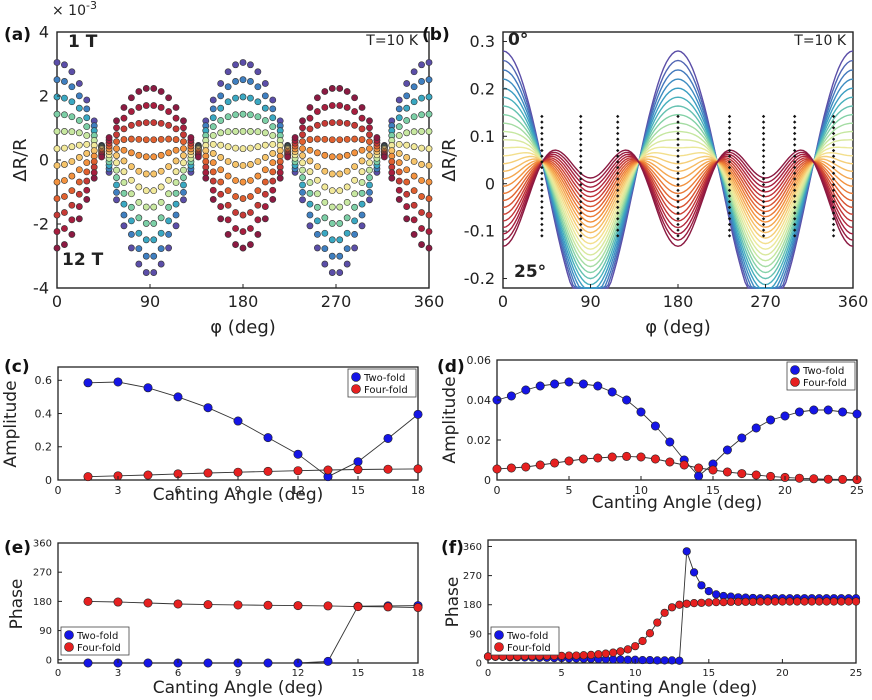  I want to click on panel-d-x-ticks: 0 5 10 15 20 25, so click(679, 486).